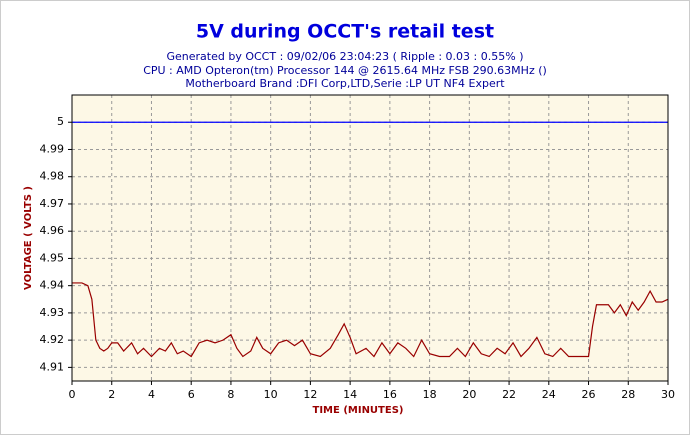 This screenshot has width=690, height=435. Describe the element at coordinates (52, 176) in the screenshot. I see `y-tick-label: 4.98` at that location.